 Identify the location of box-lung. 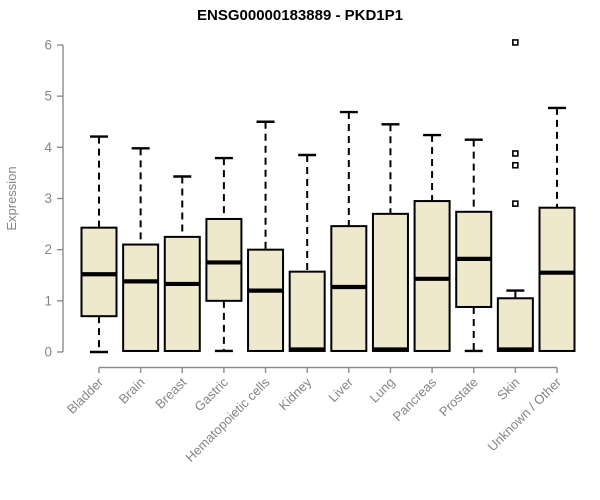
(390, 237).